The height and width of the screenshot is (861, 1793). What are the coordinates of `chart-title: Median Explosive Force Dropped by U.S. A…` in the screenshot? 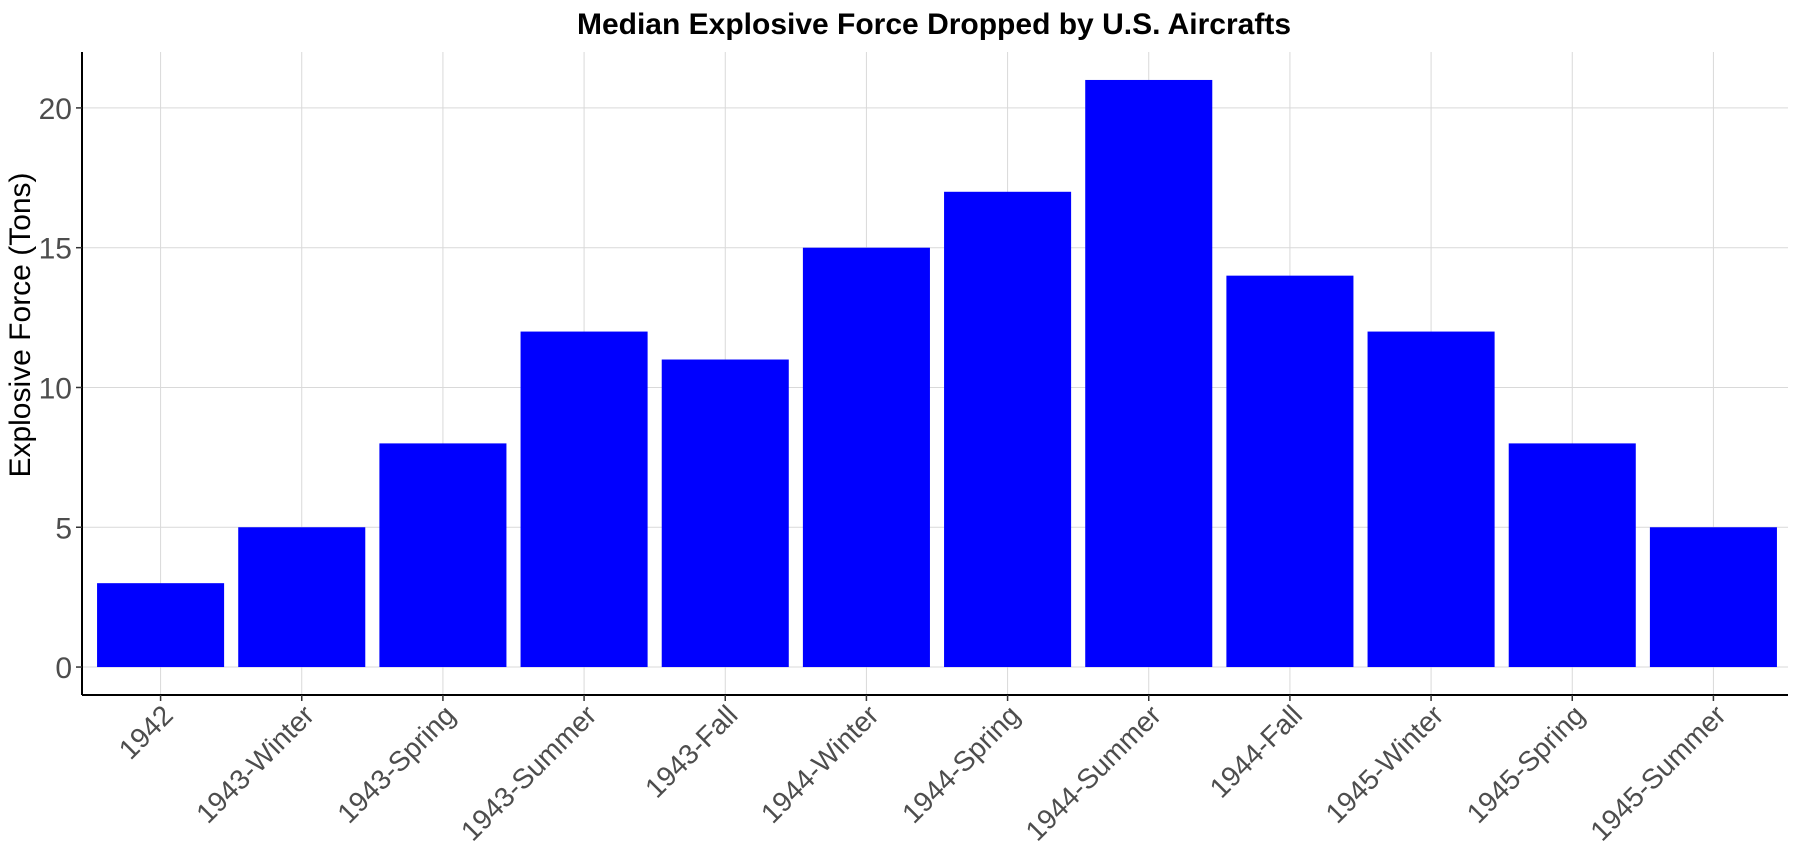 It's located at (934, 24).